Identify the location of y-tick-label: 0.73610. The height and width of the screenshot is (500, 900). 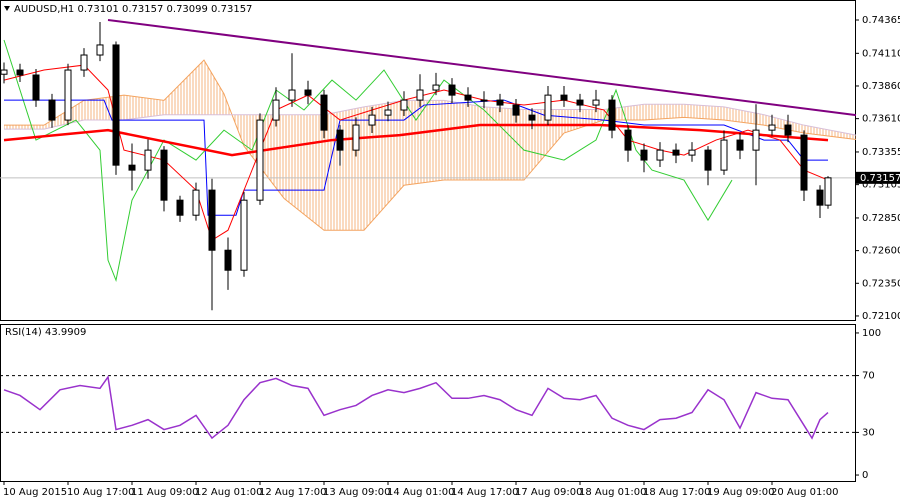
(881, 119).